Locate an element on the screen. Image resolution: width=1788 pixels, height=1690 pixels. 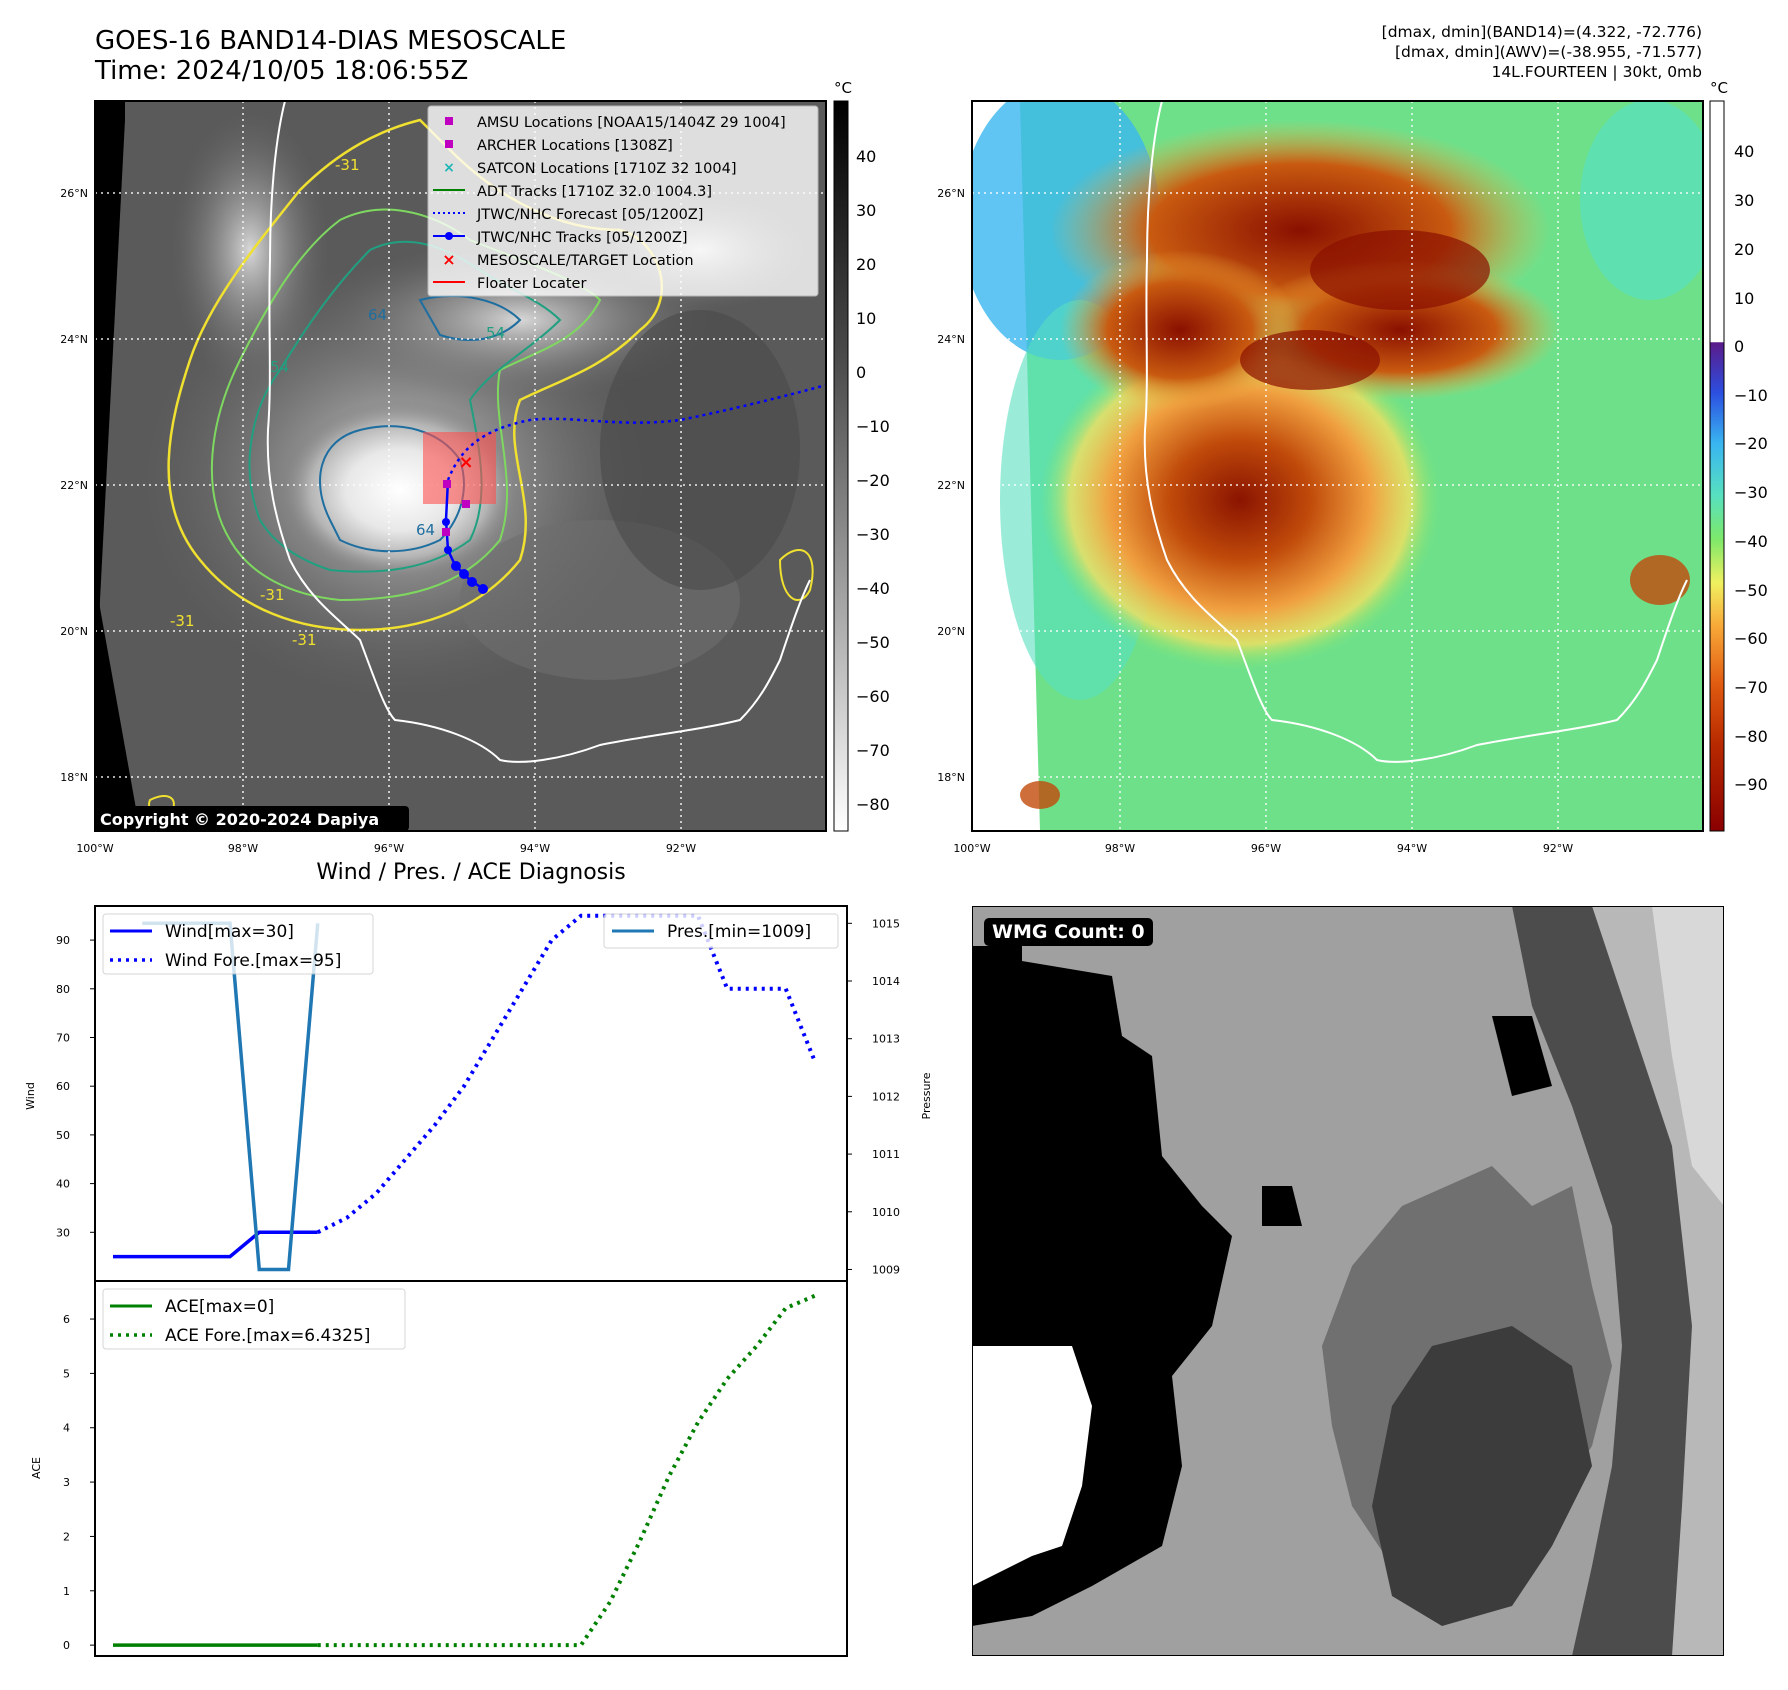
gray-tick: −40 is located at coordinates (873, 588).